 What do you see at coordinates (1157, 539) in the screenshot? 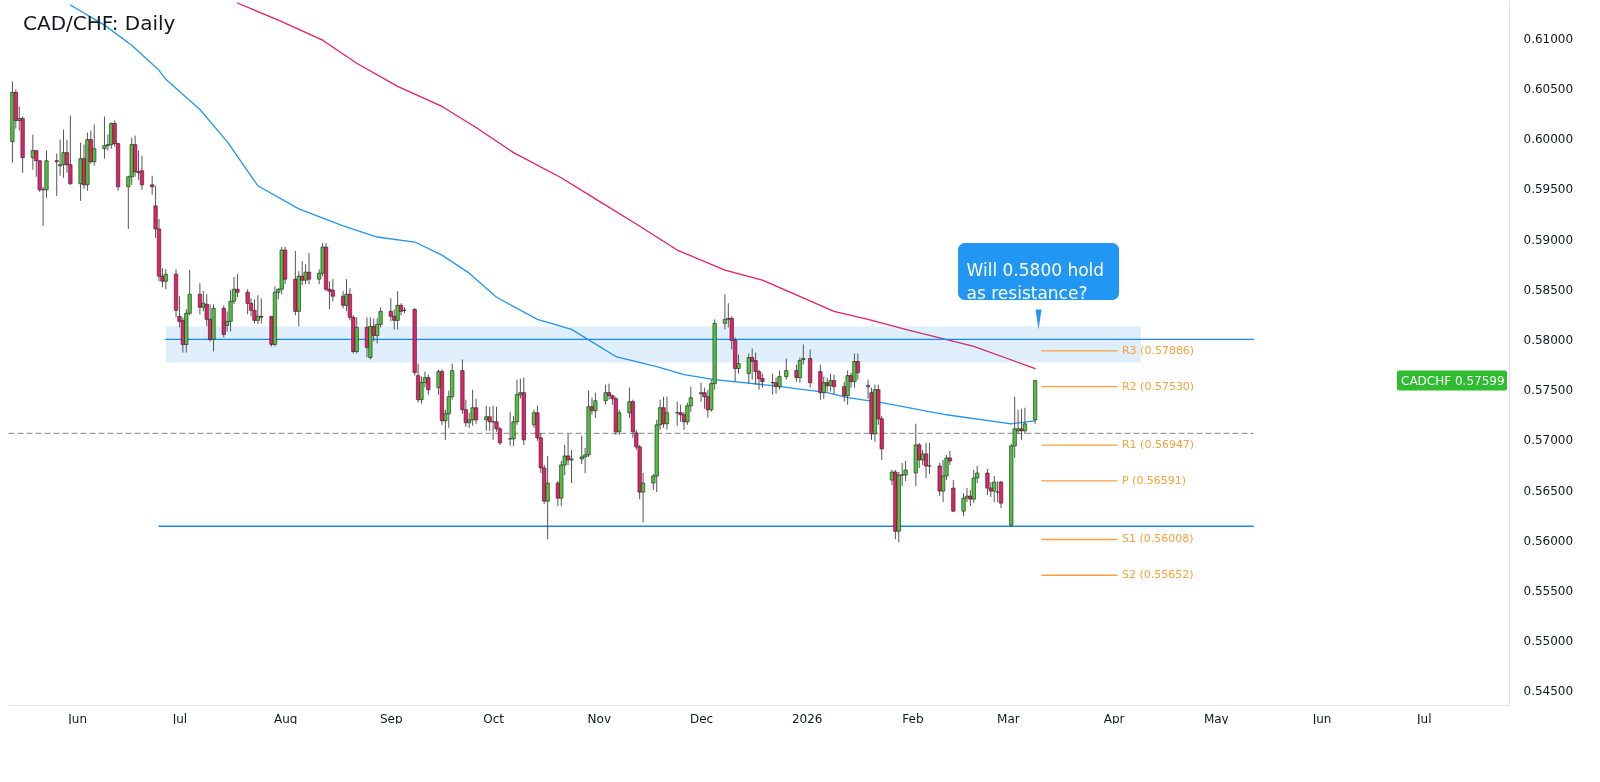
I see `series-label: S1 (0.56008)` at bounding box center [1157, 539].